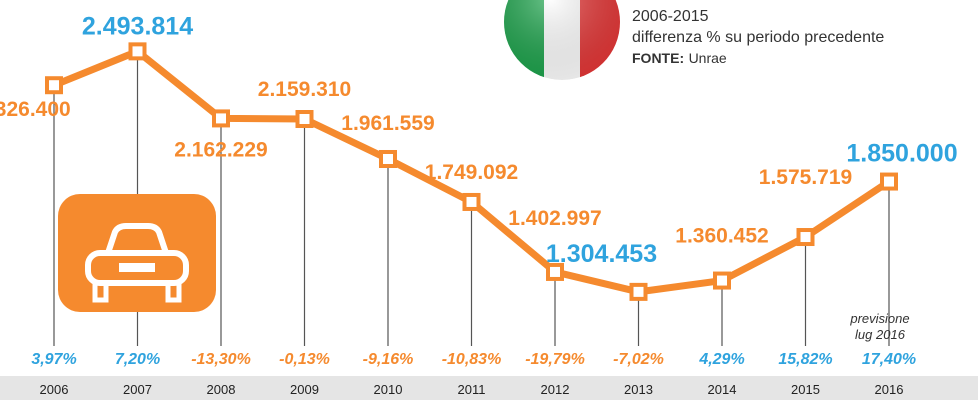 The height and width of the screenshot is (400, 978). Describe the element at coordinates (304, 359) in the screenshot. I see `pct-change-2009: -0,13%` at that location.